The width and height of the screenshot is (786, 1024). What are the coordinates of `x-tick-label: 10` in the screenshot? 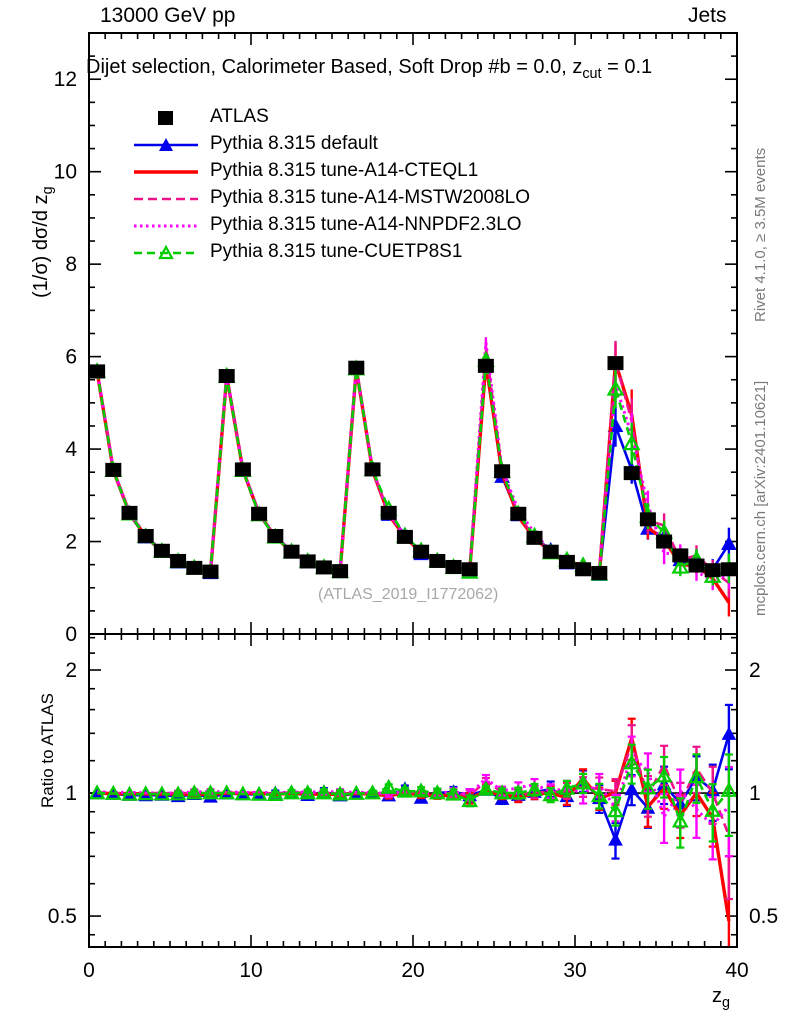 It's located at (250, 970).